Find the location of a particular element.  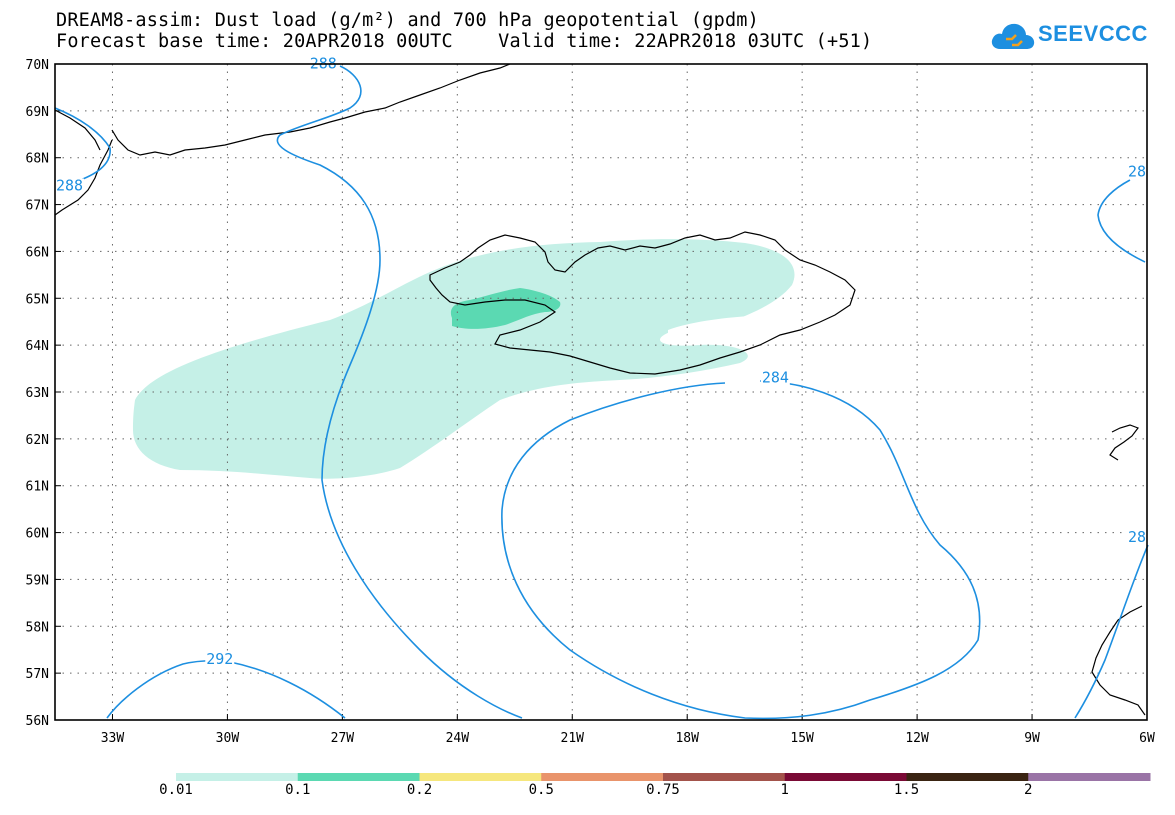

lat-tick-label: 58N is located at coordinates (37, 627).